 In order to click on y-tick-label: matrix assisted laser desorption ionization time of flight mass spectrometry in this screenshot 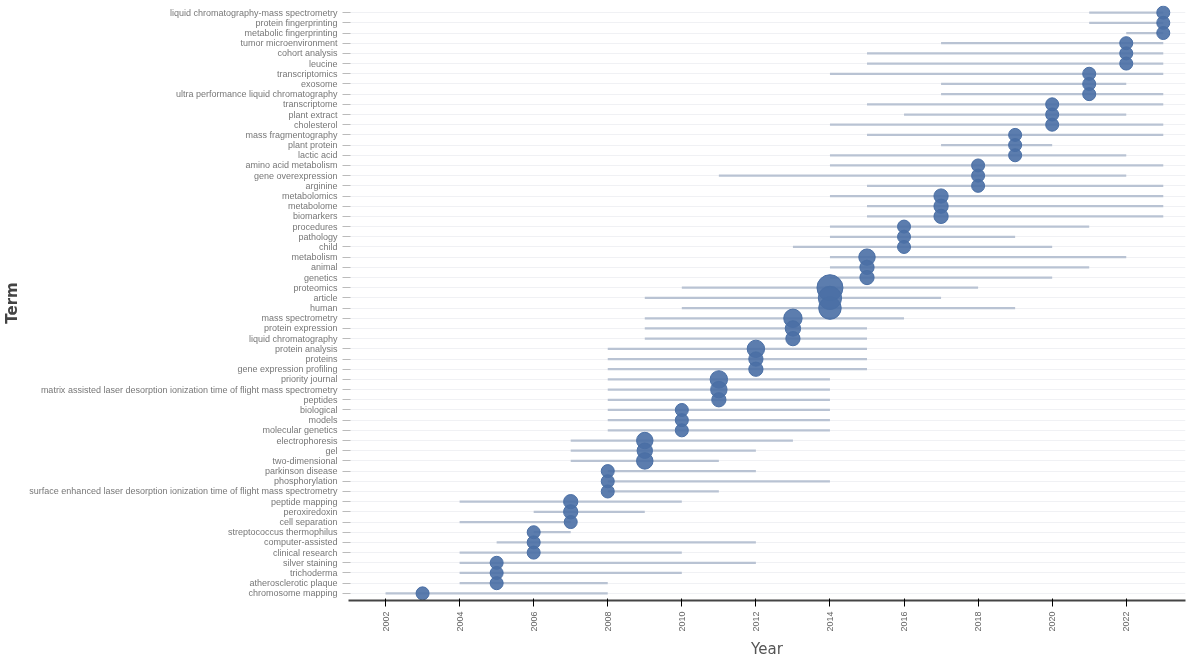, I will do `click(189, 389)`.